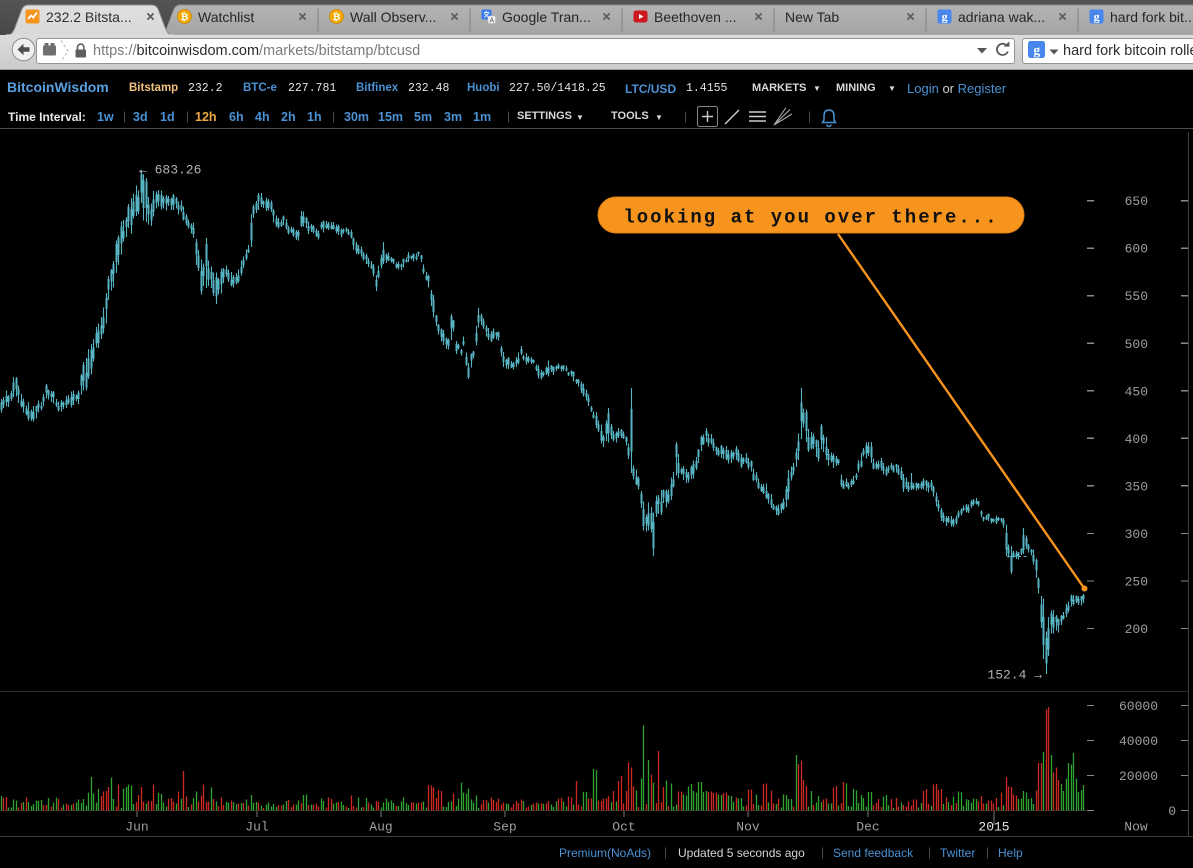 Image resolution: width=1193 pixels, height=868 pixels. Describe the element at coordinates (1136, 391) in the screenshot. I see `svg-text: 450` at that location.